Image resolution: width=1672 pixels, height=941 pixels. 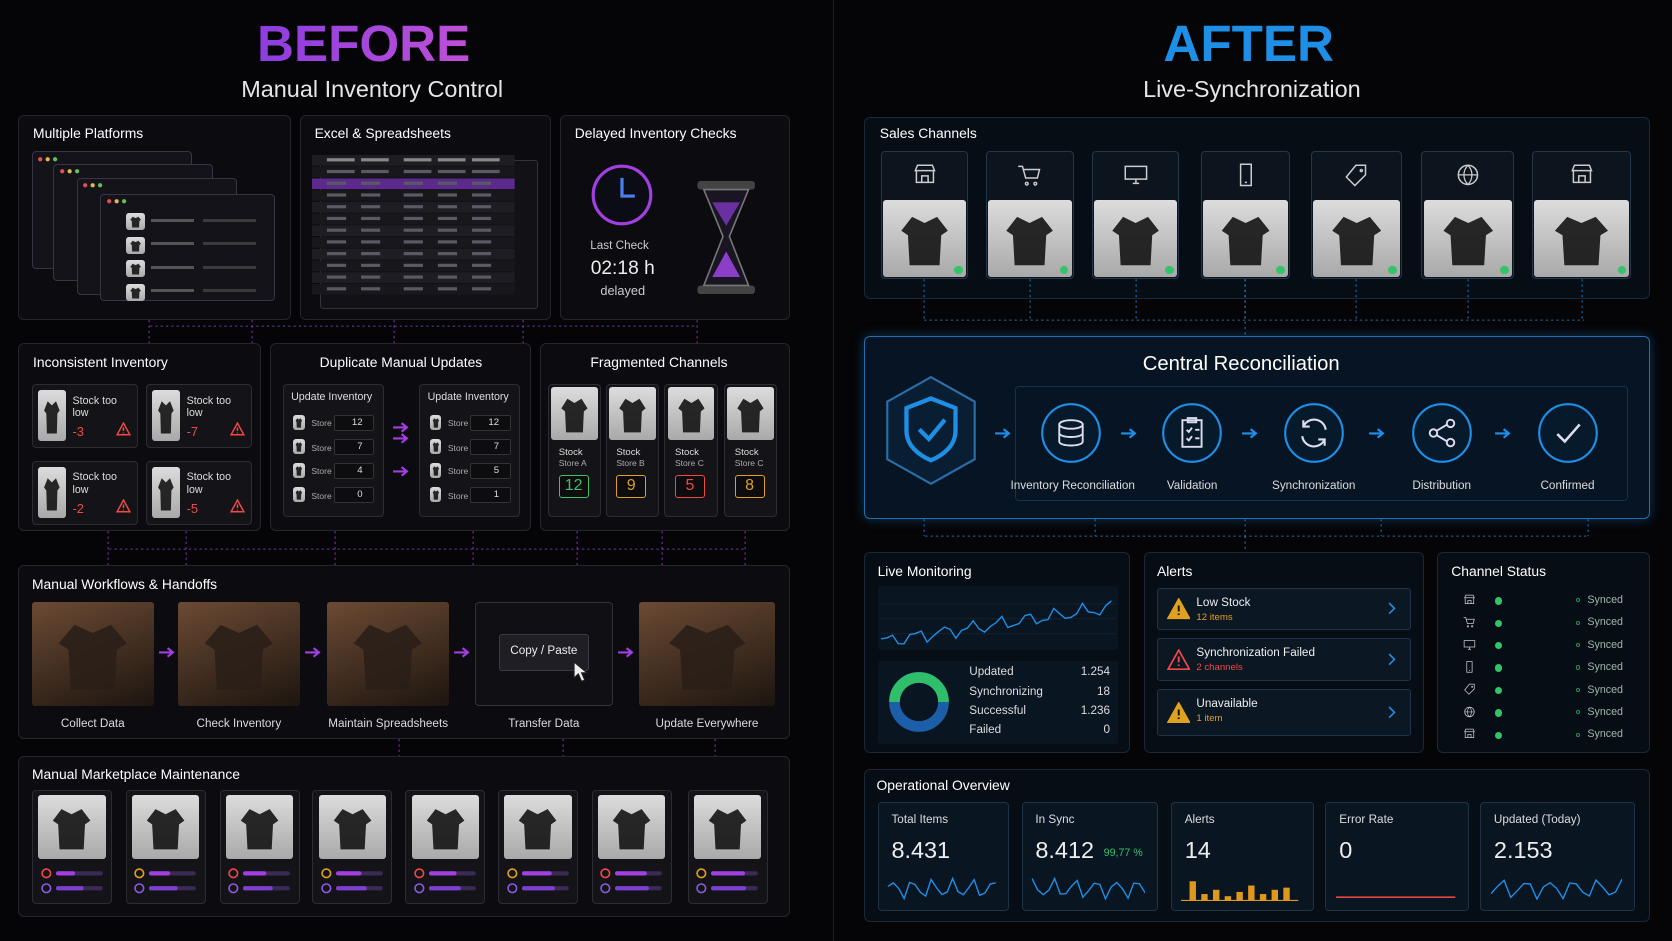 I want to click on divider, so click(x=833, y=470).